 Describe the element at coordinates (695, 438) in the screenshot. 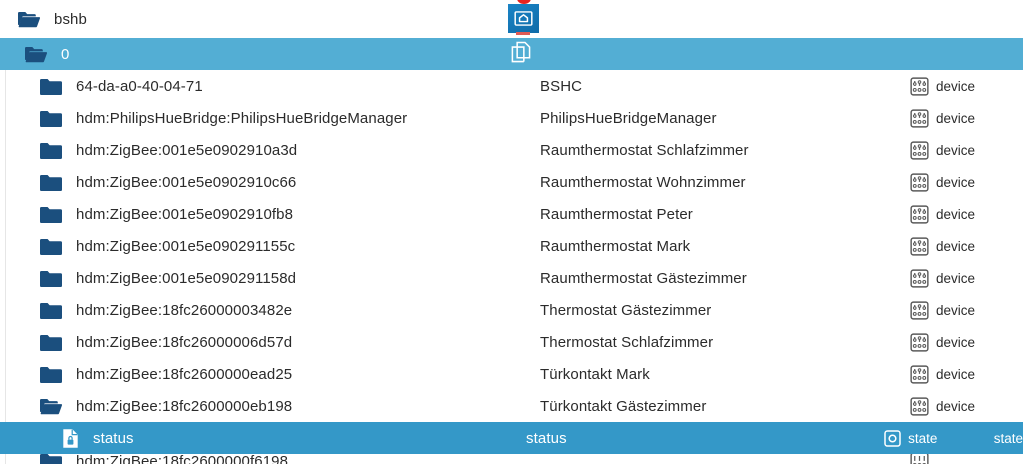

I see `state-title-cell: status` at that location.